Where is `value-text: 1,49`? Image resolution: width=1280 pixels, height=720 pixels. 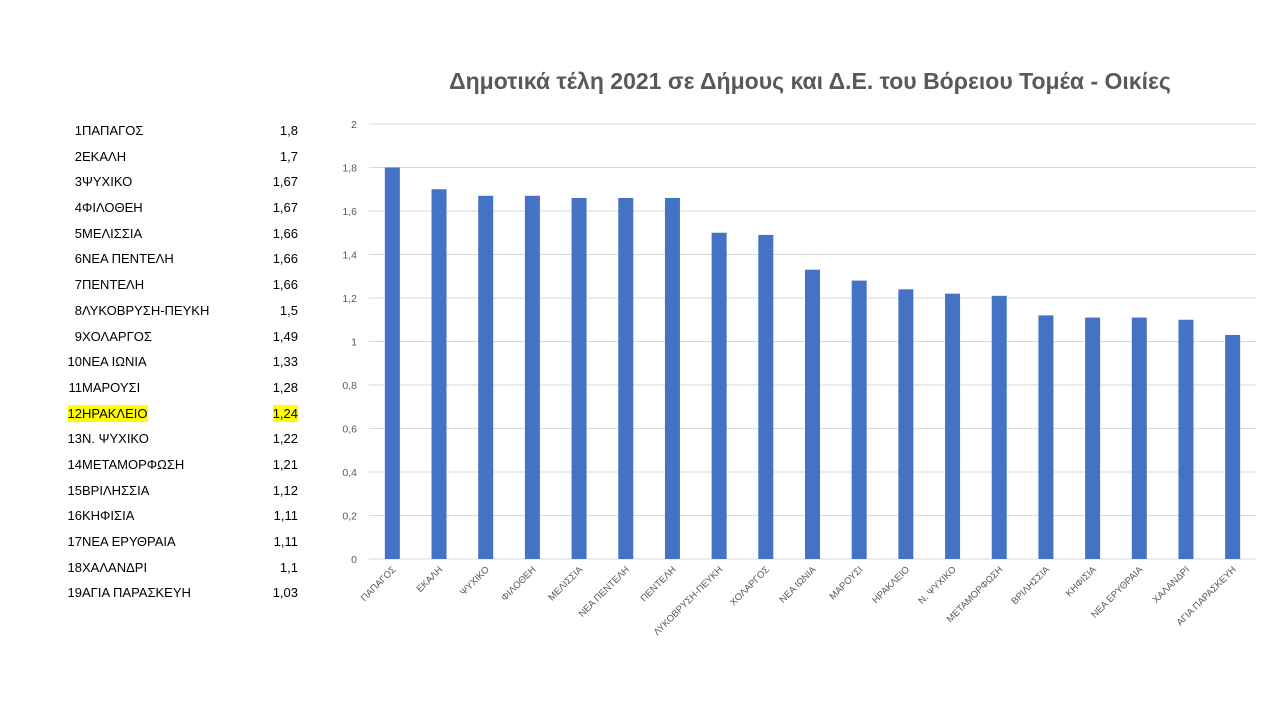 value-text: 1,49 is located at coordinates (285, 336).